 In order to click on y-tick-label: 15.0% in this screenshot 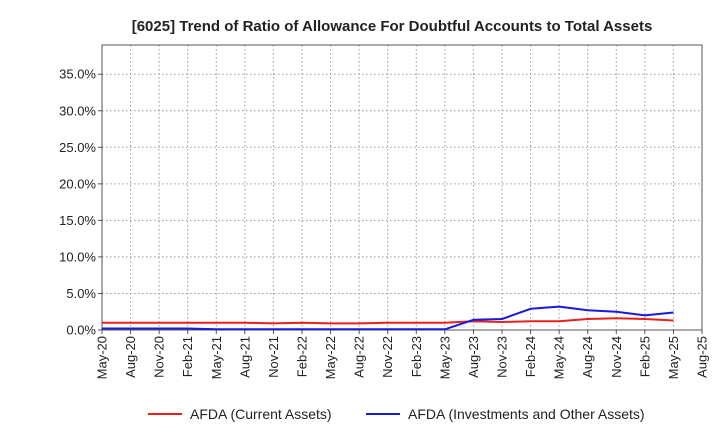, I will do `click(77, 220)`.